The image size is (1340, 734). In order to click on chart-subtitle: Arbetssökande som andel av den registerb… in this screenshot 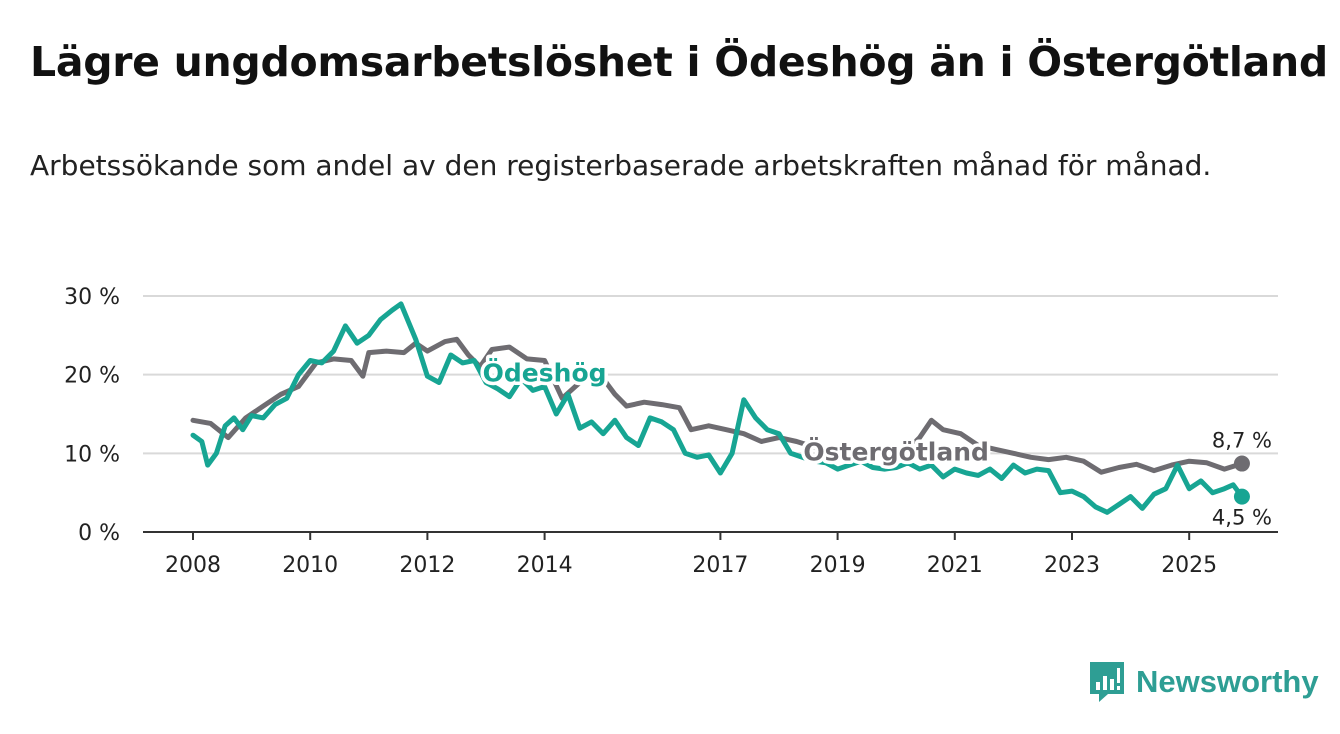, I will do `click(621, 165)`.